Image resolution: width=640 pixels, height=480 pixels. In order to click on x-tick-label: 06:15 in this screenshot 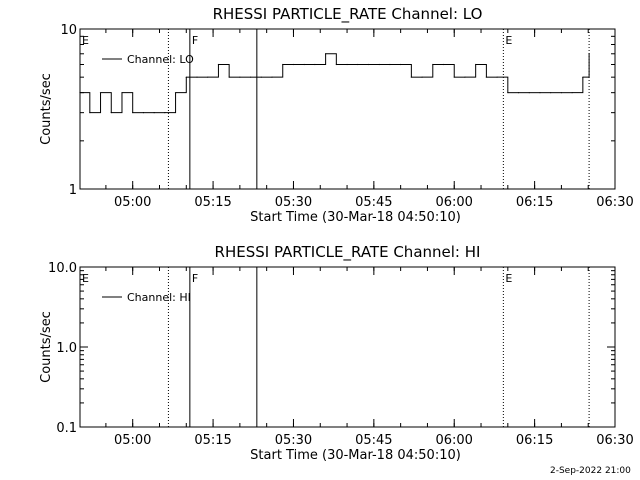, I will do `click(534, 202)`.